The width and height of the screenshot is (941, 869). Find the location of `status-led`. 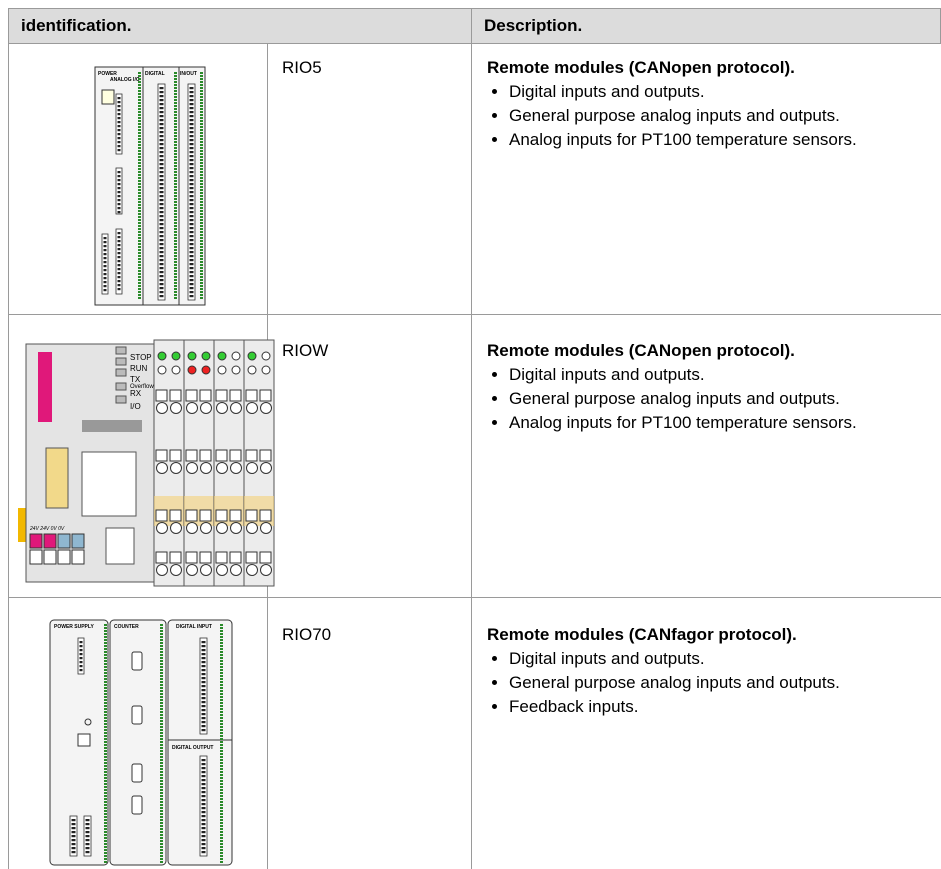

status-led is located at coordinates (121, 399).